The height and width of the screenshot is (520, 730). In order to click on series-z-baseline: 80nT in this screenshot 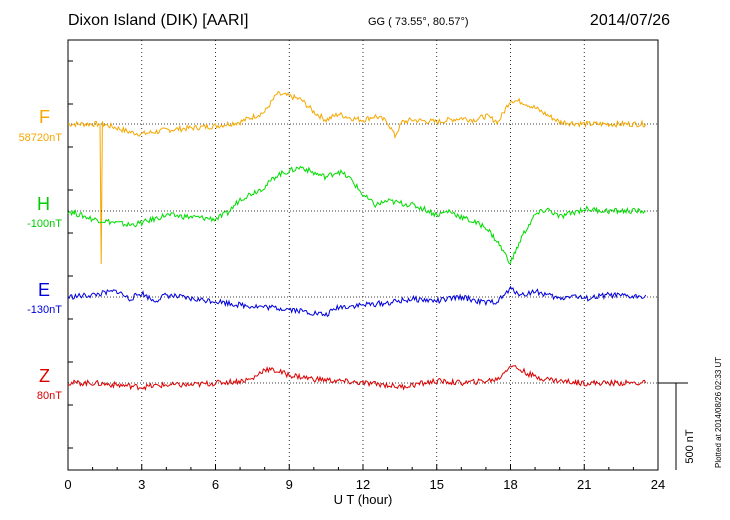, I will do `click(49, 396)`.